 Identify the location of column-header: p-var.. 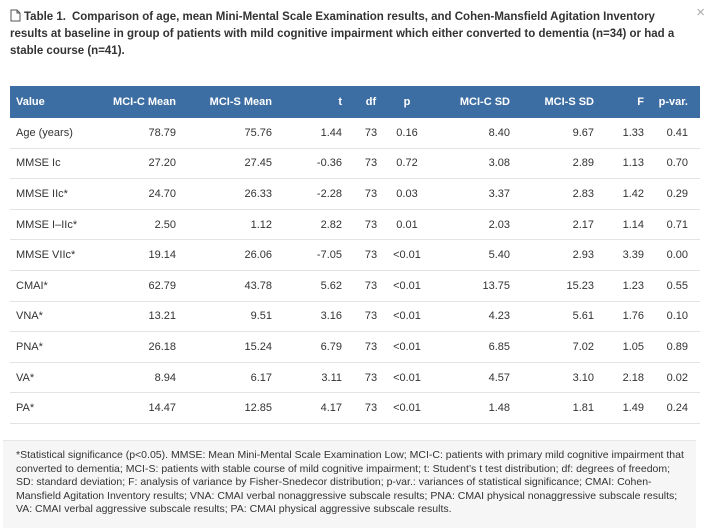
(678, 102).